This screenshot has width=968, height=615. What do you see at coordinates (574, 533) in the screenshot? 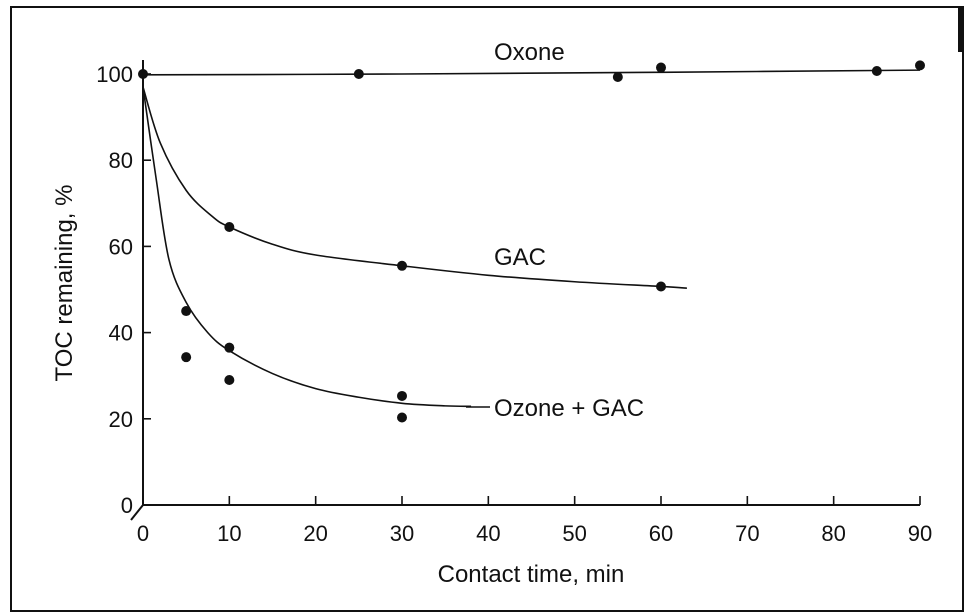
I see `x-tick-label: 50` at bounding box center [574, 533].